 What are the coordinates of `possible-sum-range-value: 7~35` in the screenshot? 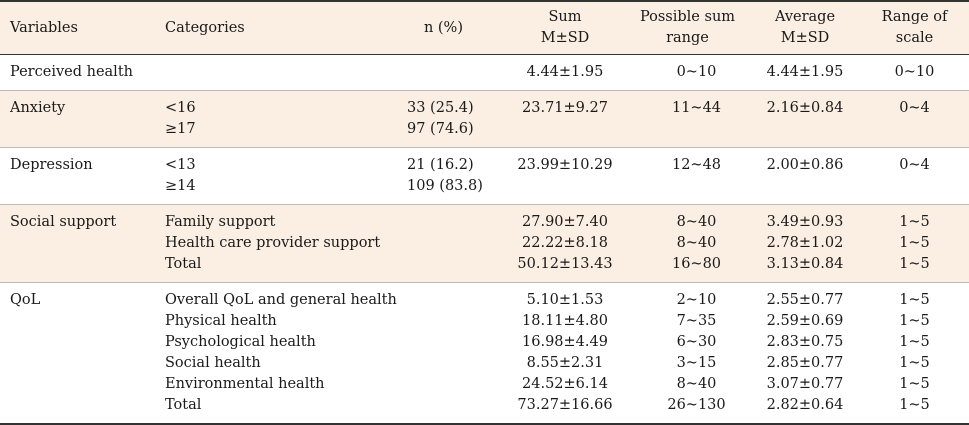 It's located at (696, 321).